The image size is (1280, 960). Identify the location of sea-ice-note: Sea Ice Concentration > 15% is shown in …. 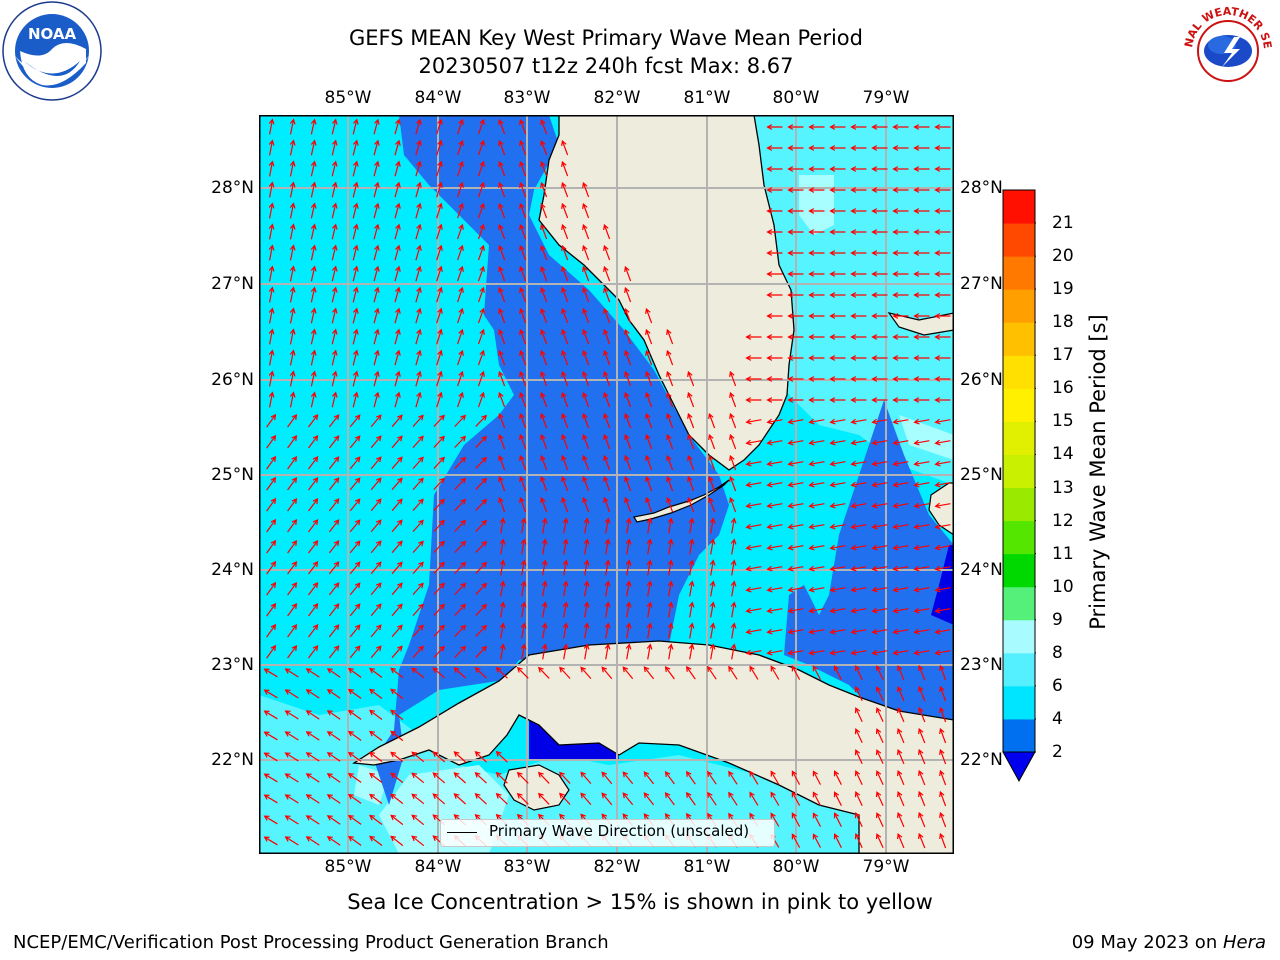
(640, 902).